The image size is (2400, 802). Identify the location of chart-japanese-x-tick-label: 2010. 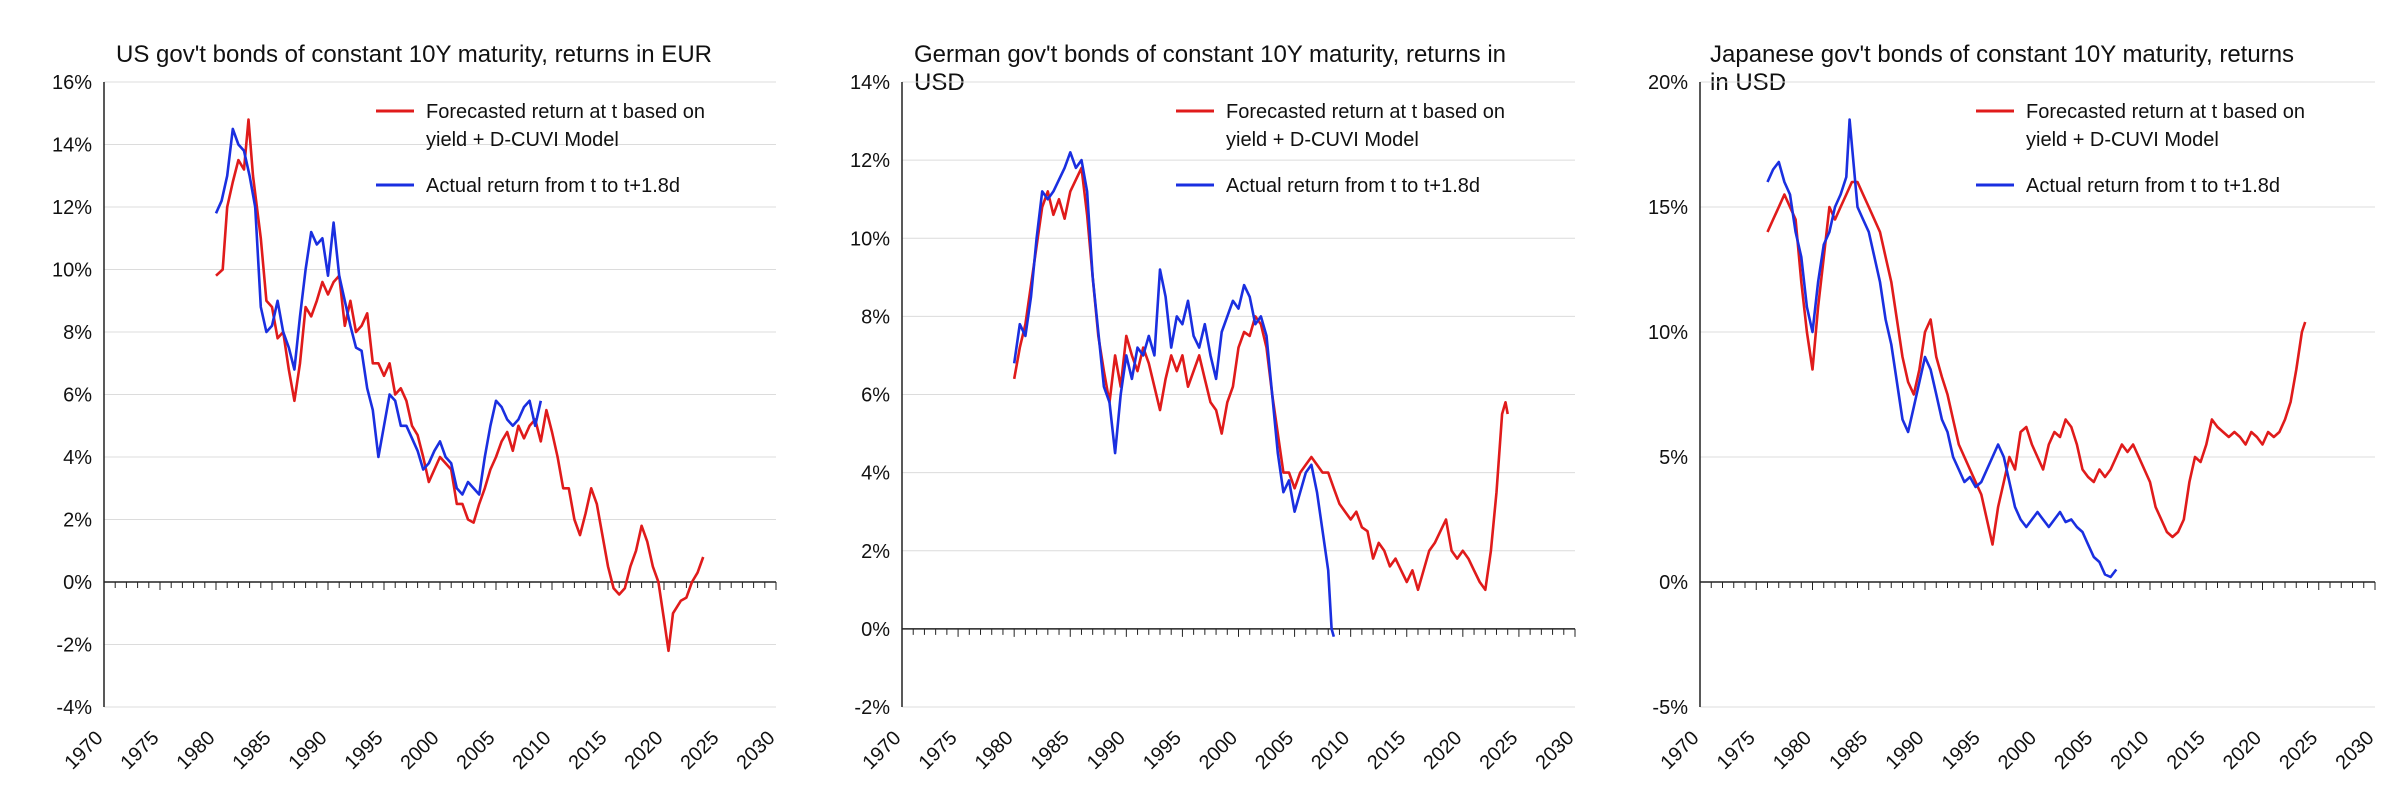
(2130, 750).